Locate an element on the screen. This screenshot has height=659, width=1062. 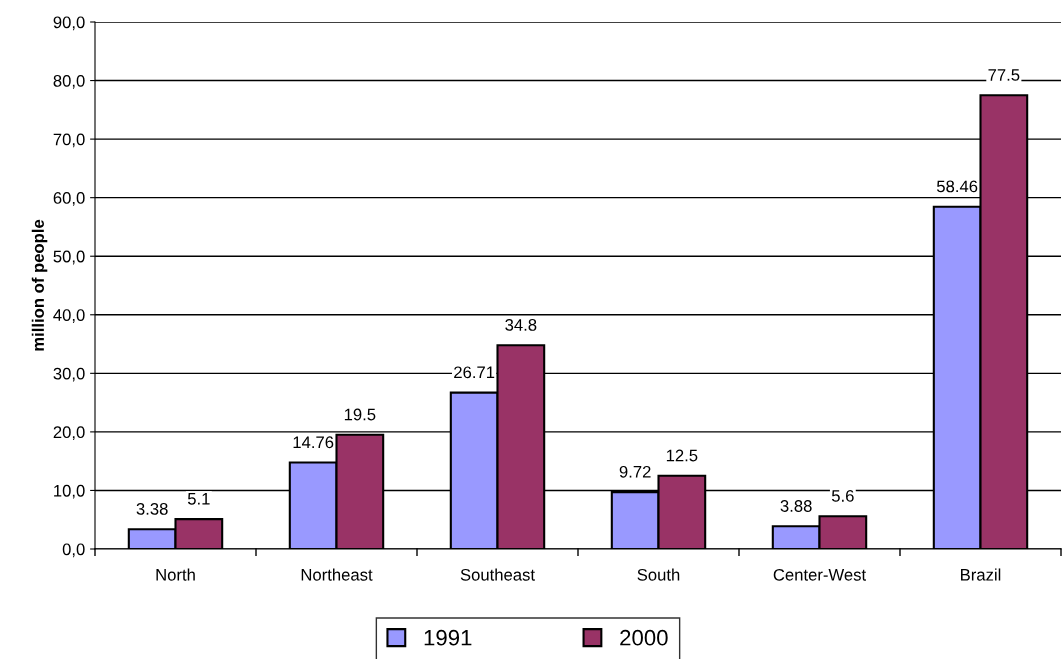
y-tick-label: 90,0 is located at coordinates (69, 23).